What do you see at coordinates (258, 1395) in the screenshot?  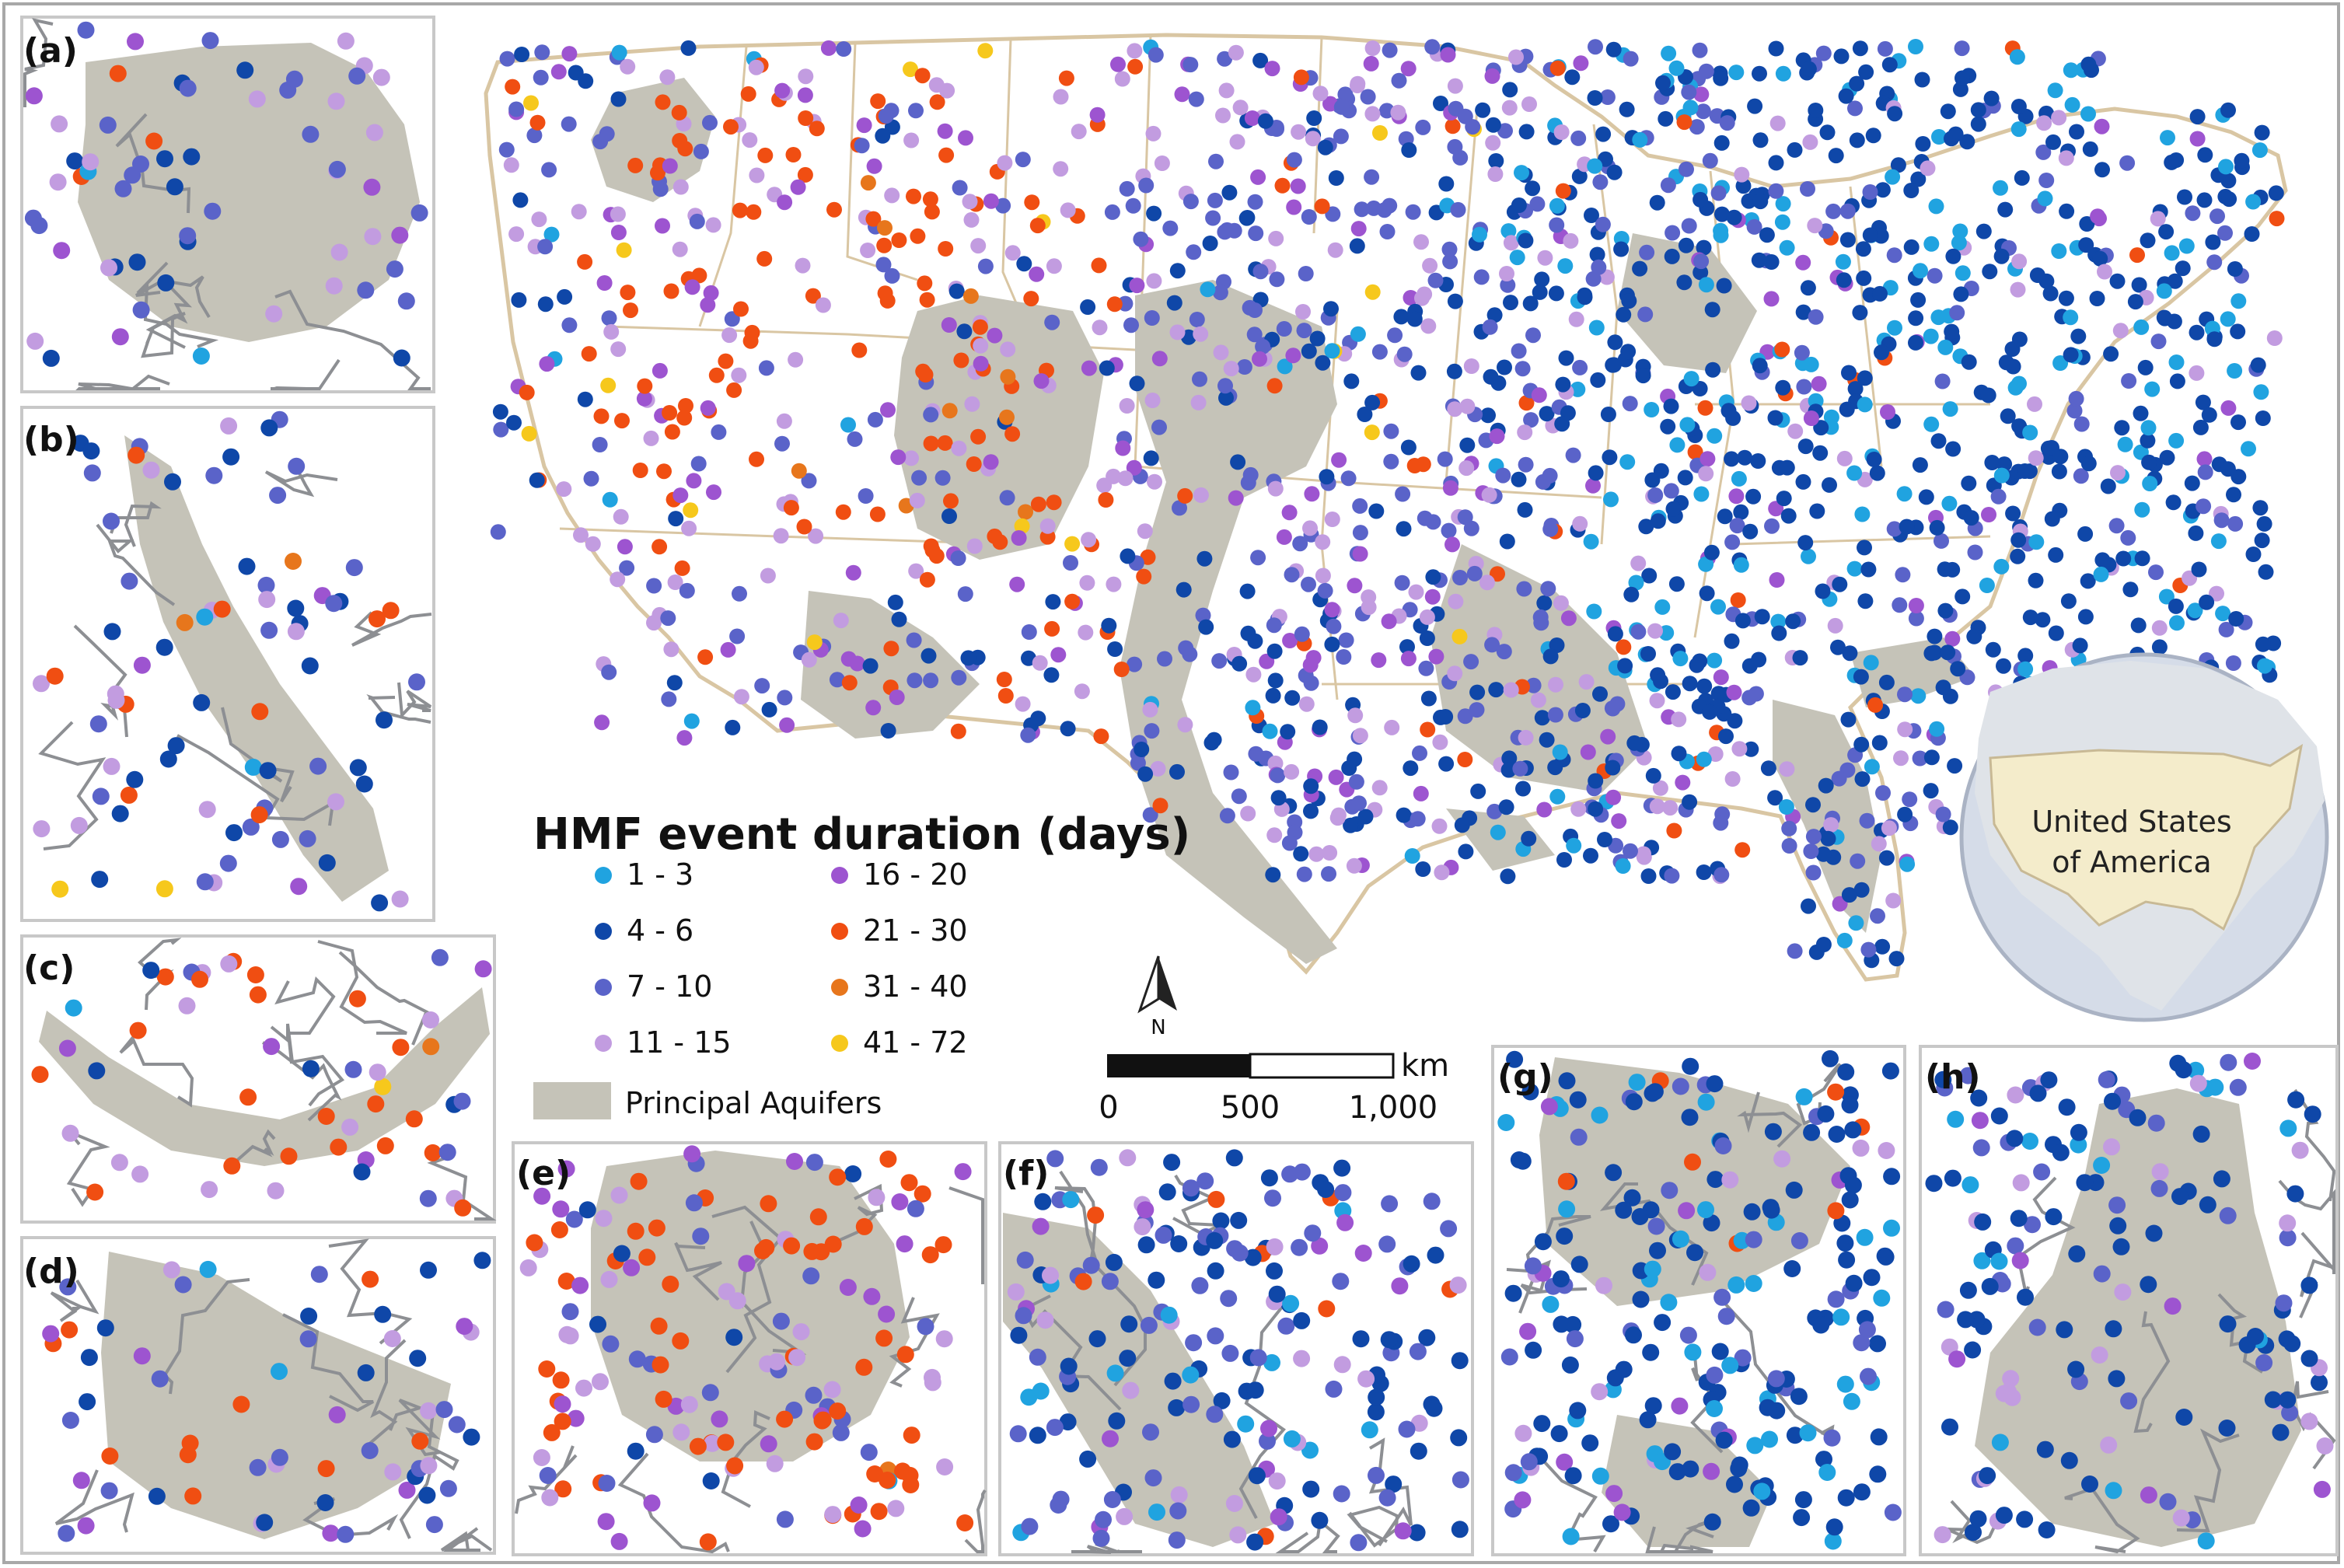 I see `inset-panel-d: (d)` at bounding box center [258, 1395].